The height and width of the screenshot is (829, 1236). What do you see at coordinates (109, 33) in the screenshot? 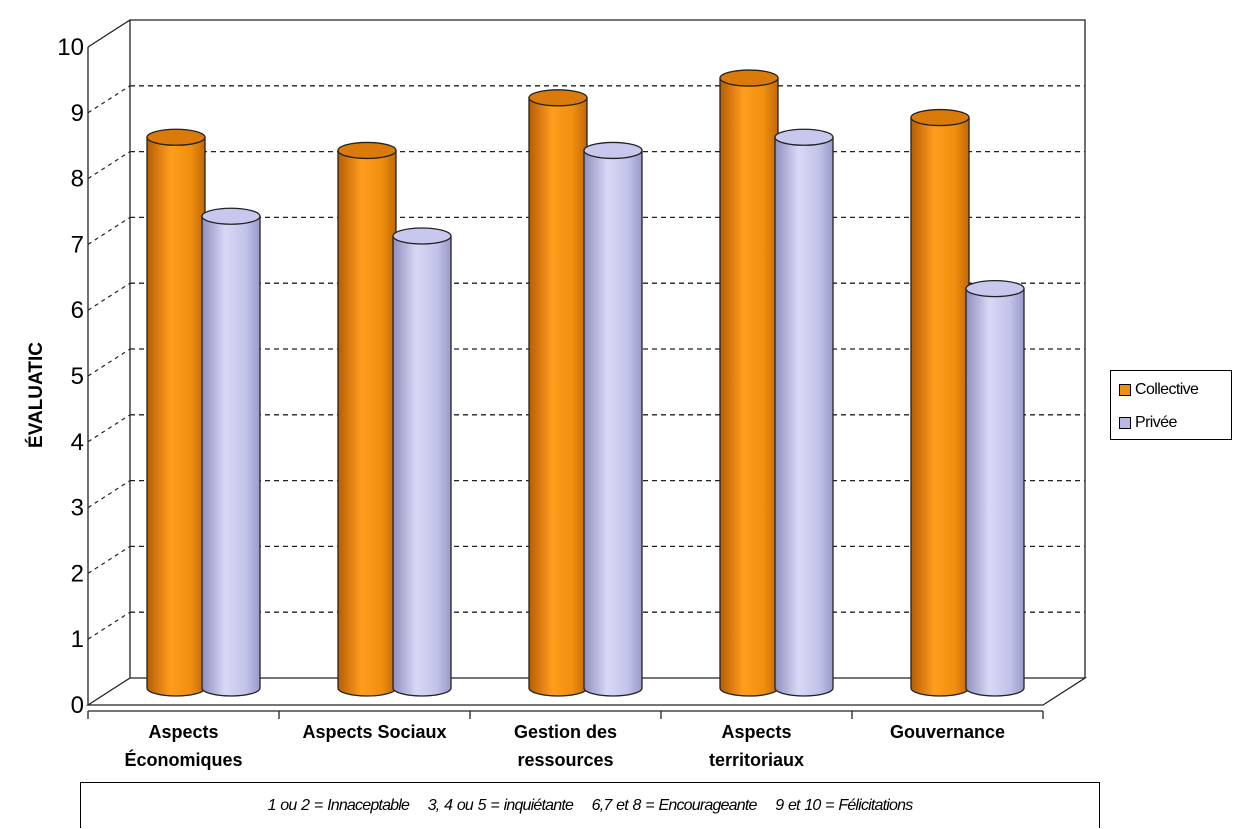
I see `top-edge` at bounding box center [109, 33].